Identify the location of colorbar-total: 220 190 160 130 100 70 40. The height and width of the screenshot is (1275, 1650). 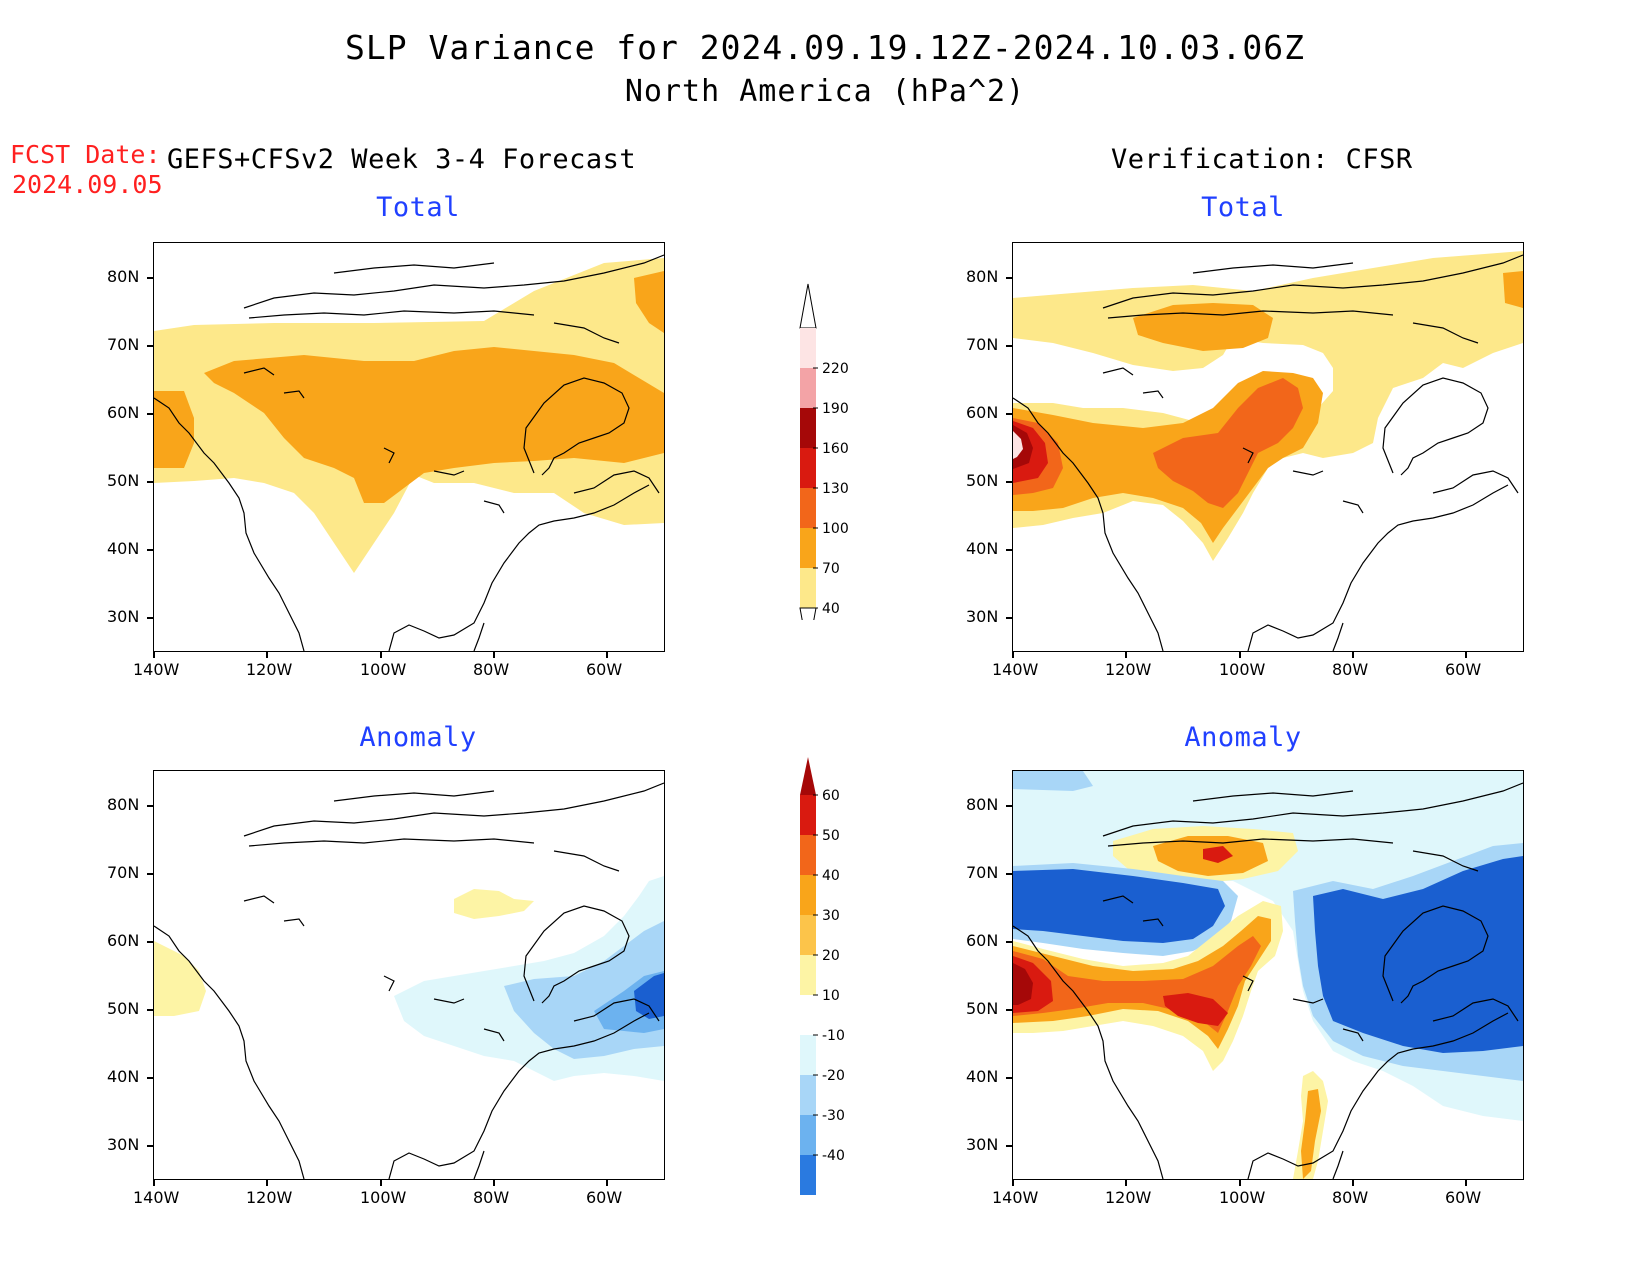
(824, 451).